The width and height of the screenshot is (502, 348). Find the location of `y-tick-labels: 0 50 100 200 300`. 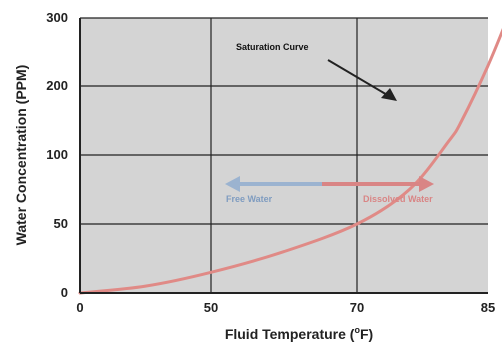

y-tick-labels: 0 50 100 200 300 is located at coordinates (57, 155).